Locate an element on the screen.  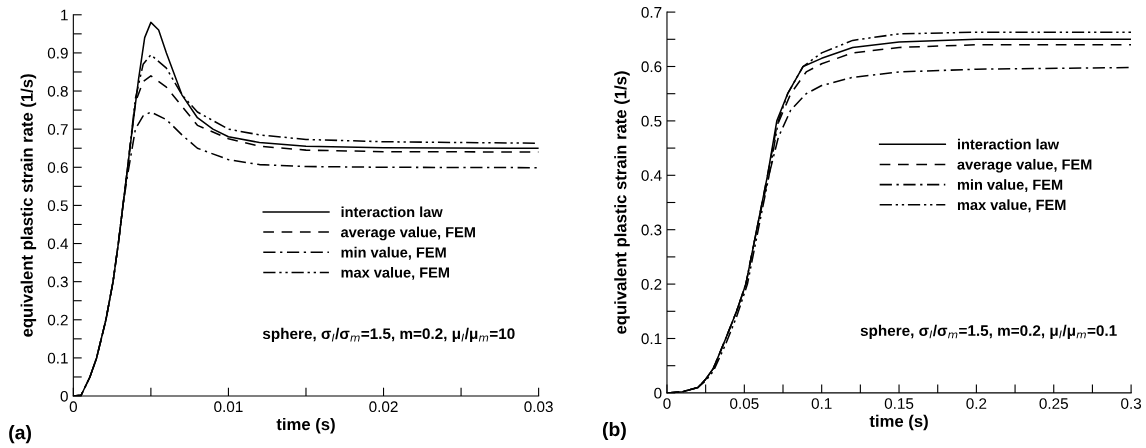
text: (a) is located at coordinates (20, 434).